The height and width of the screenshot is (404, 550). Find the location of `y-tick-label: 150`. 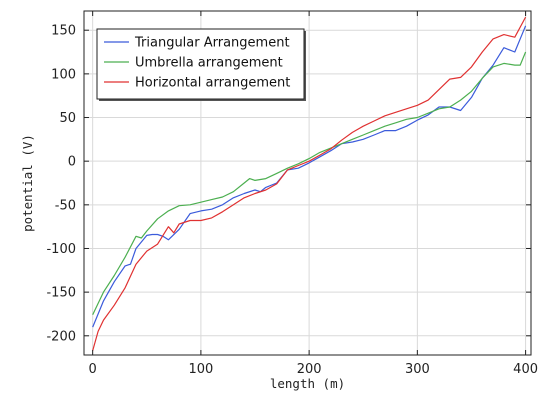

y-tick-label: 150 is located at coordinates (63, 31).